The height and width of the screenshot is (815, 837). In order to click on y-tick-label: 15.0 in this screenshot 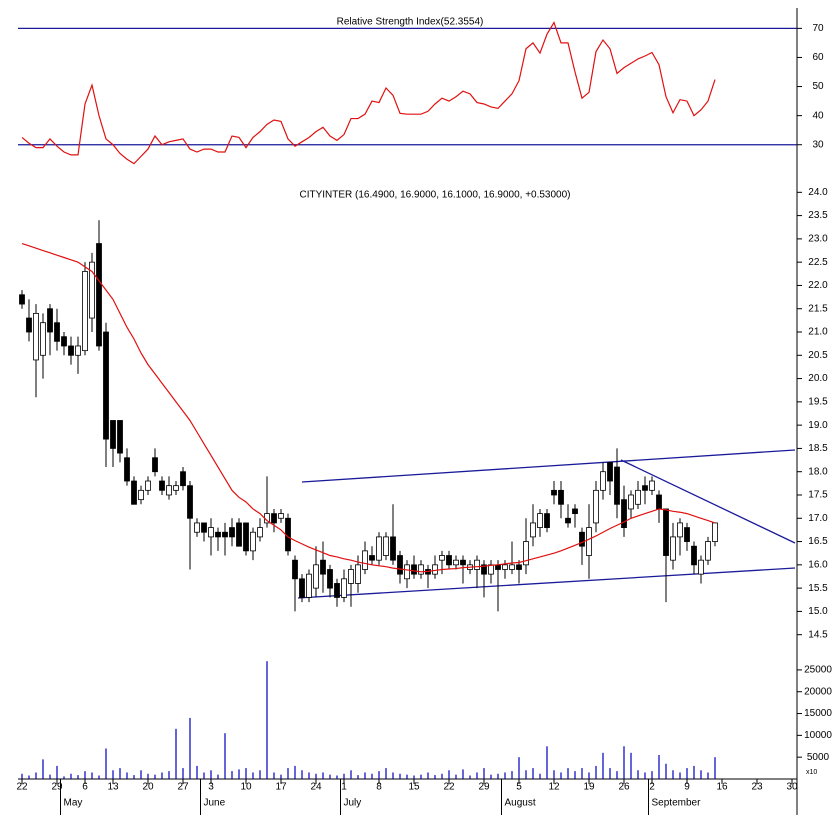, I will do `click(818, 611)`.